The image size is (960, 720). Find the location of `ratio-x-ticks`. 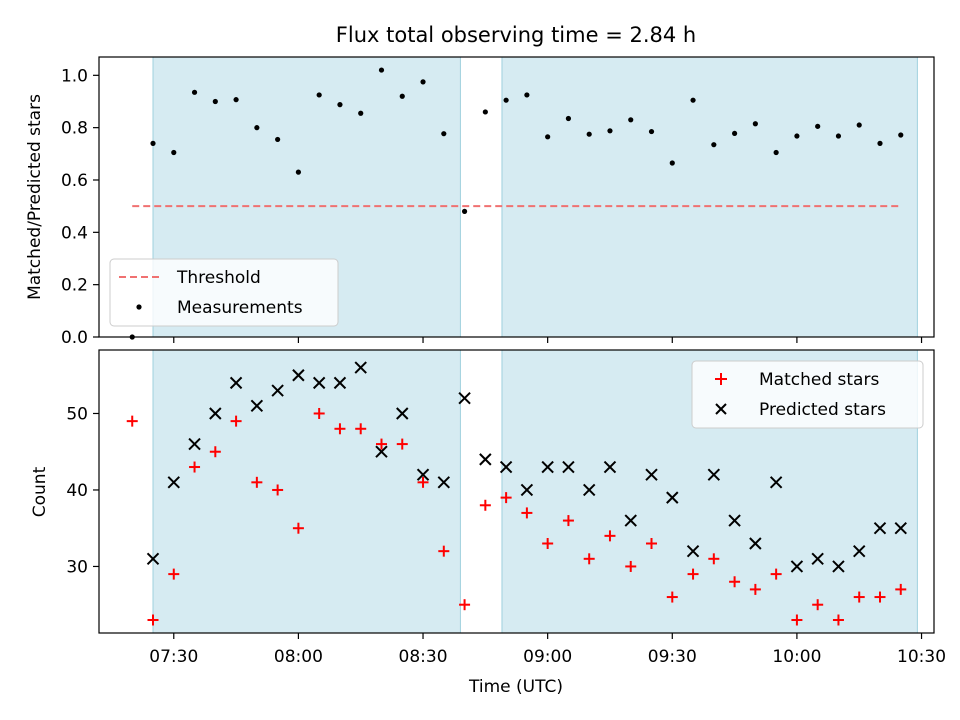

ratio-x-ticks is located at coordinates (548, 340).